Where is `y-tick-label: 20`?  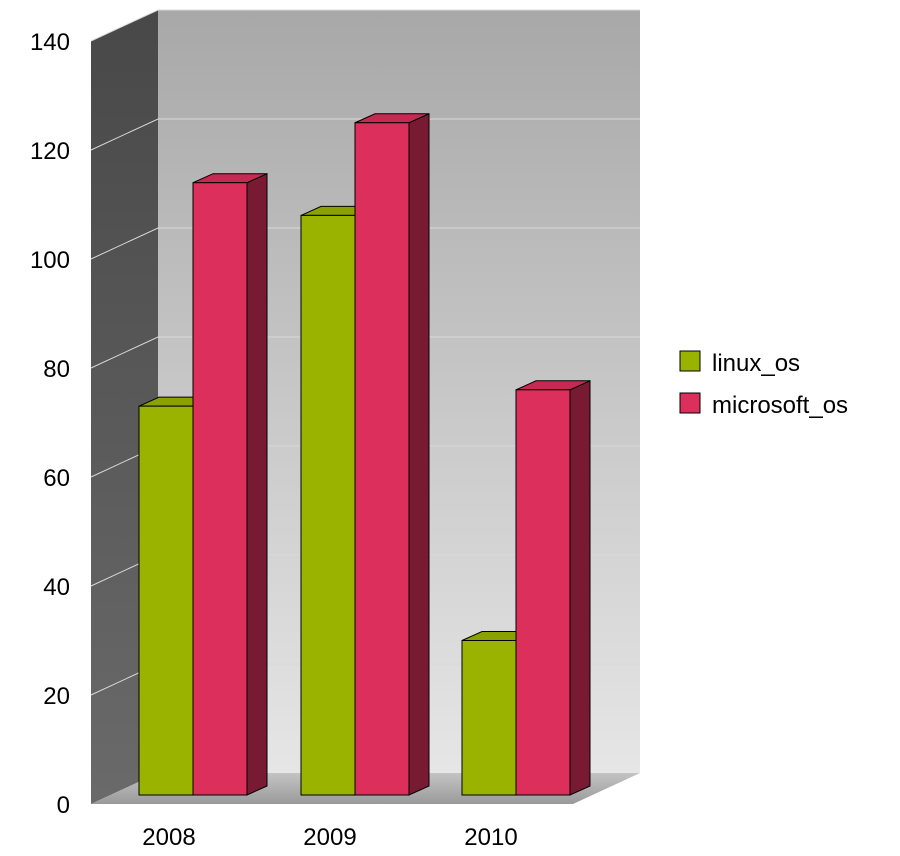
y-tick-label: 20 is located at coordinates (56, 696).